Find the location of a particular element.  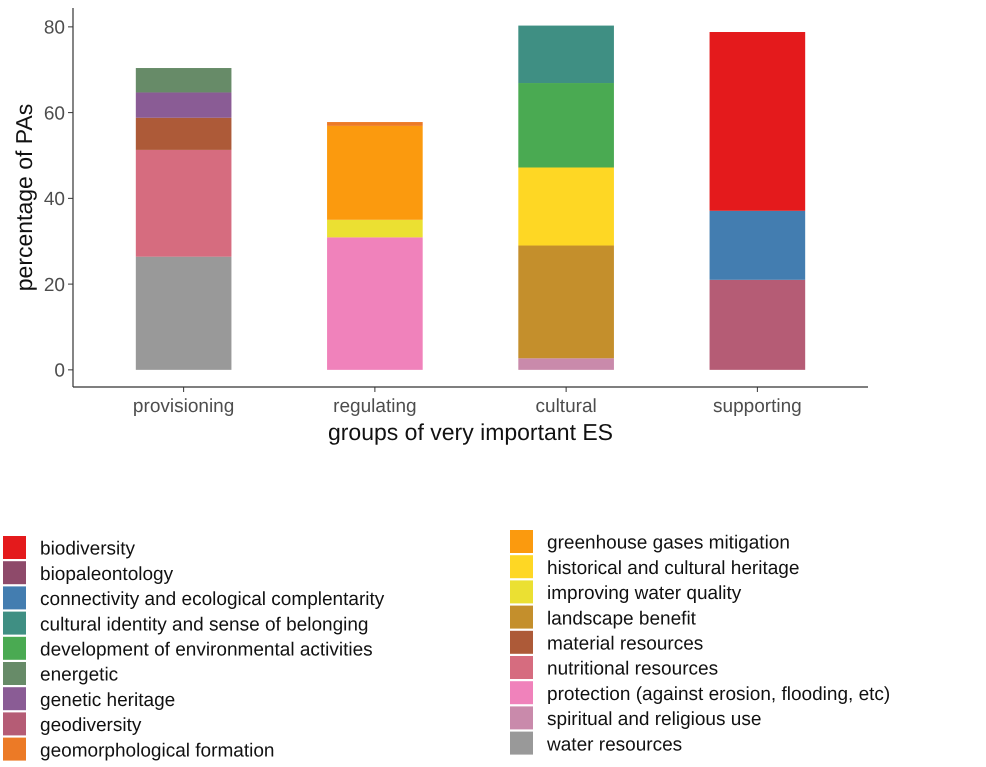

x-axis-title: groups of very important ES is located at coordinates (471, 432).